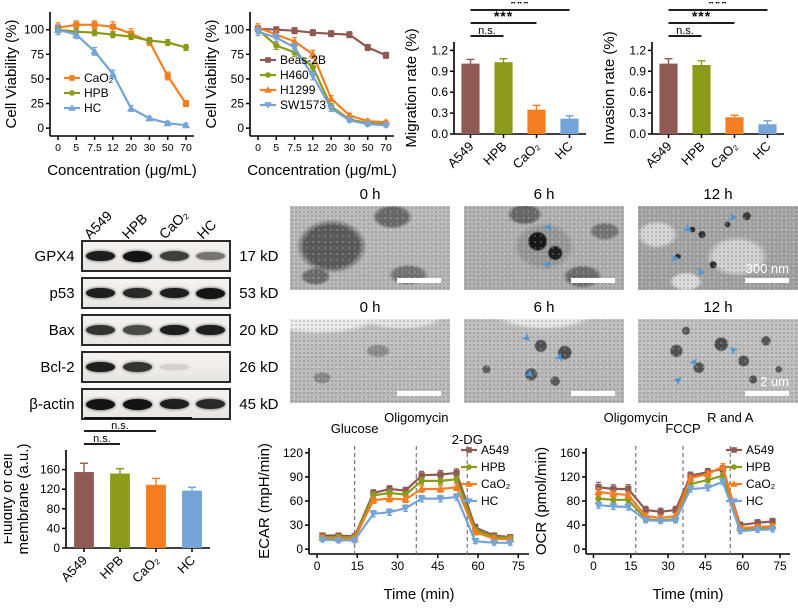 This screenshot has width=798, height=609. What do you see at coordinates (294, 75) in the screenshot?
I see `svg-text: H460` at bounding box center [294, 75].